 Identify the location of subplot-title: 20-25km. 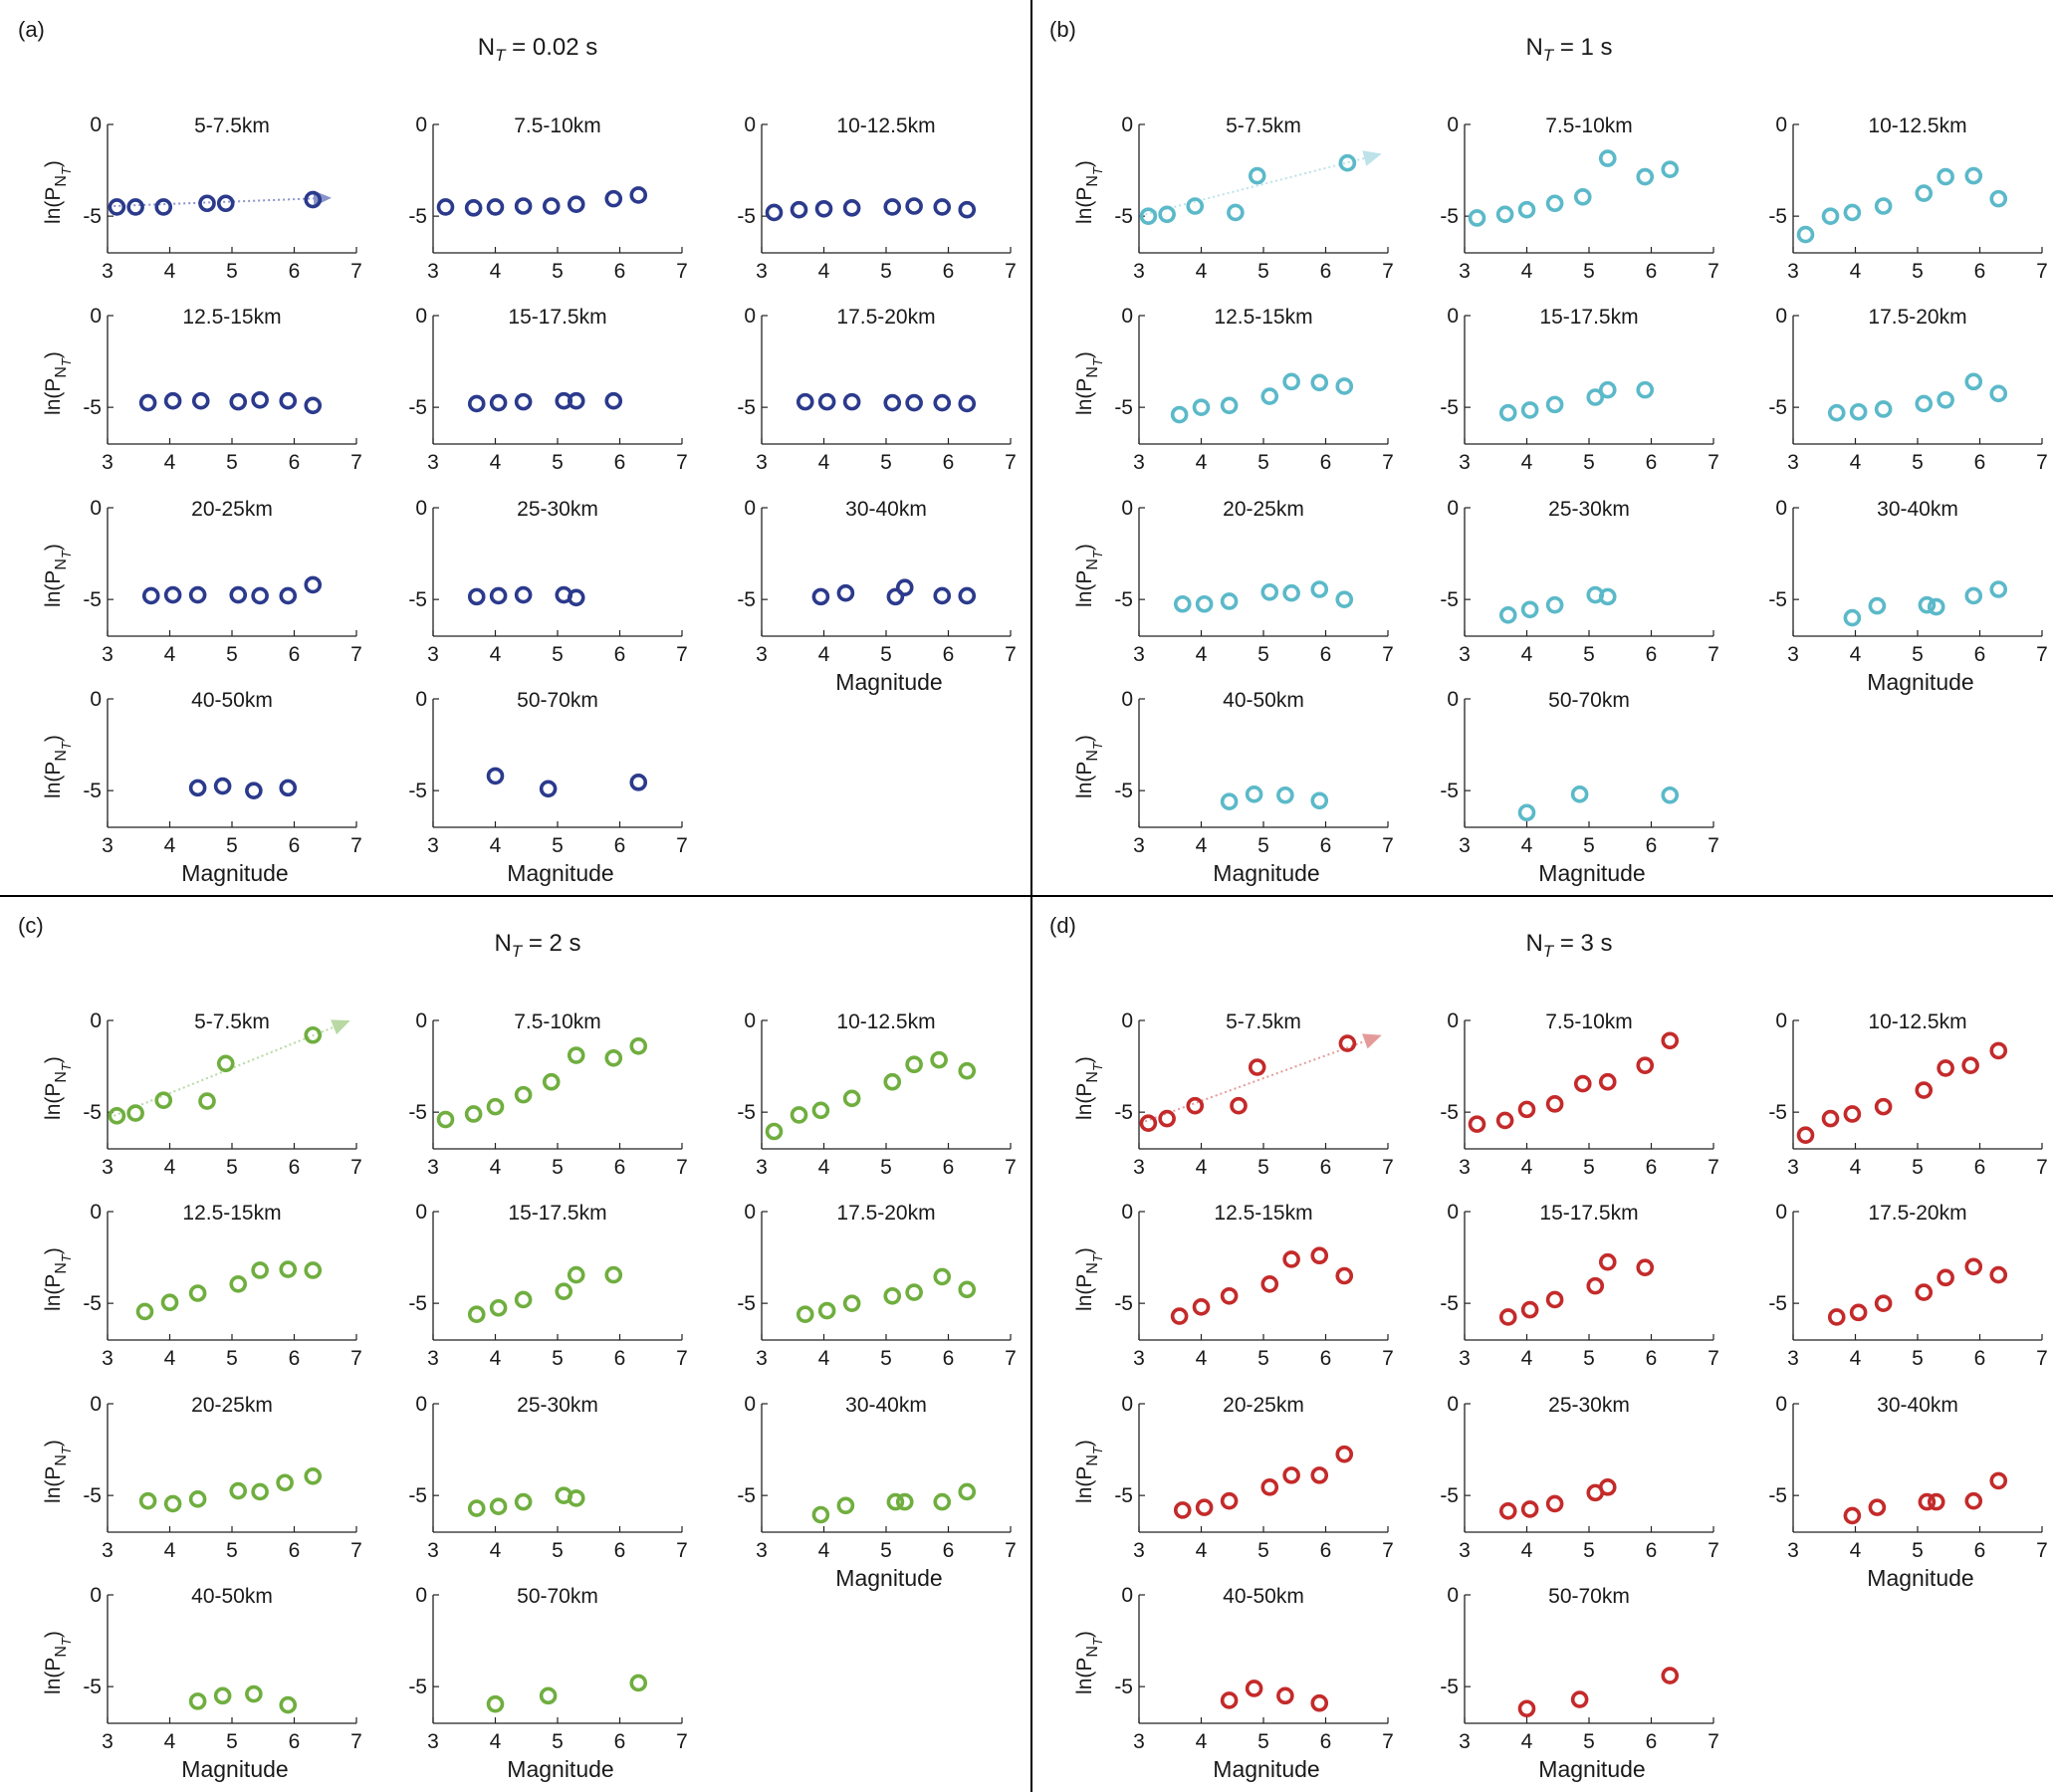
(232, 509).